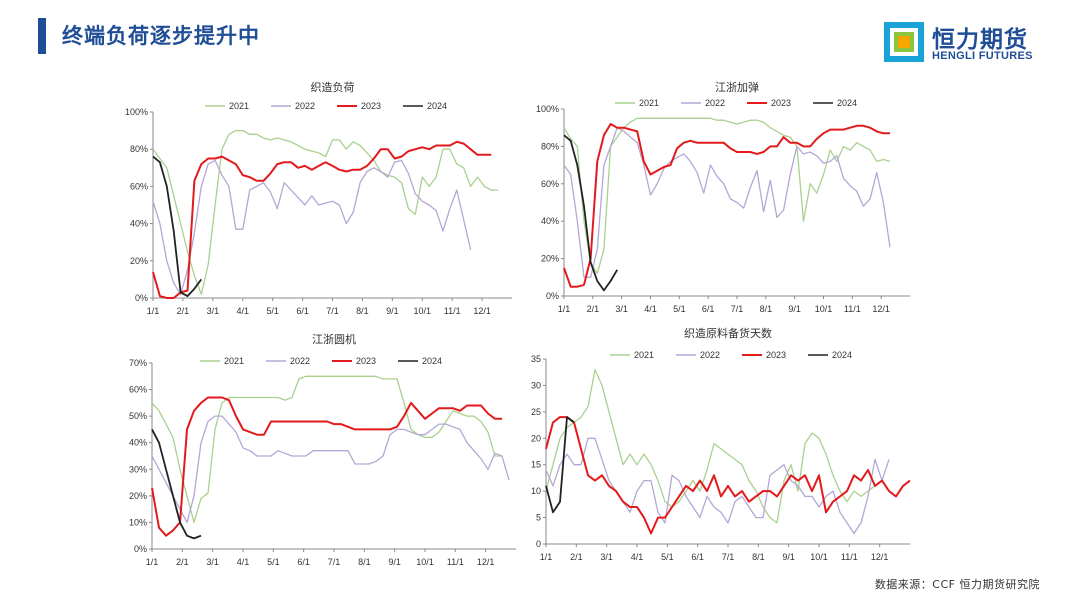 This screenshot has width=1080, height=607. What do you see at coordinates (138, 363) in the screenshot?
I see `y-tick-label: 70%` at bounding box center [138, 363].